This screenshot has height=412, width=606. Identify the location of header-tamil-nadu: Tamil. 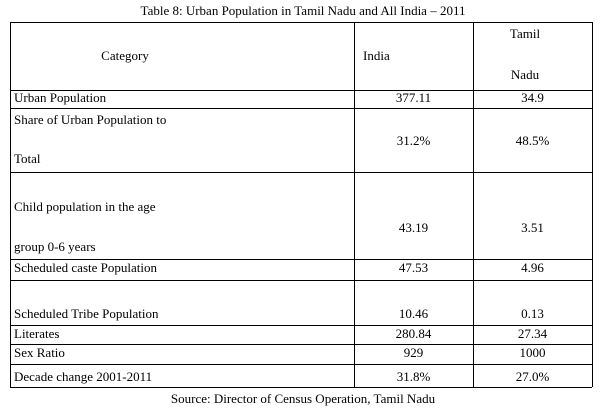
(525, 33).